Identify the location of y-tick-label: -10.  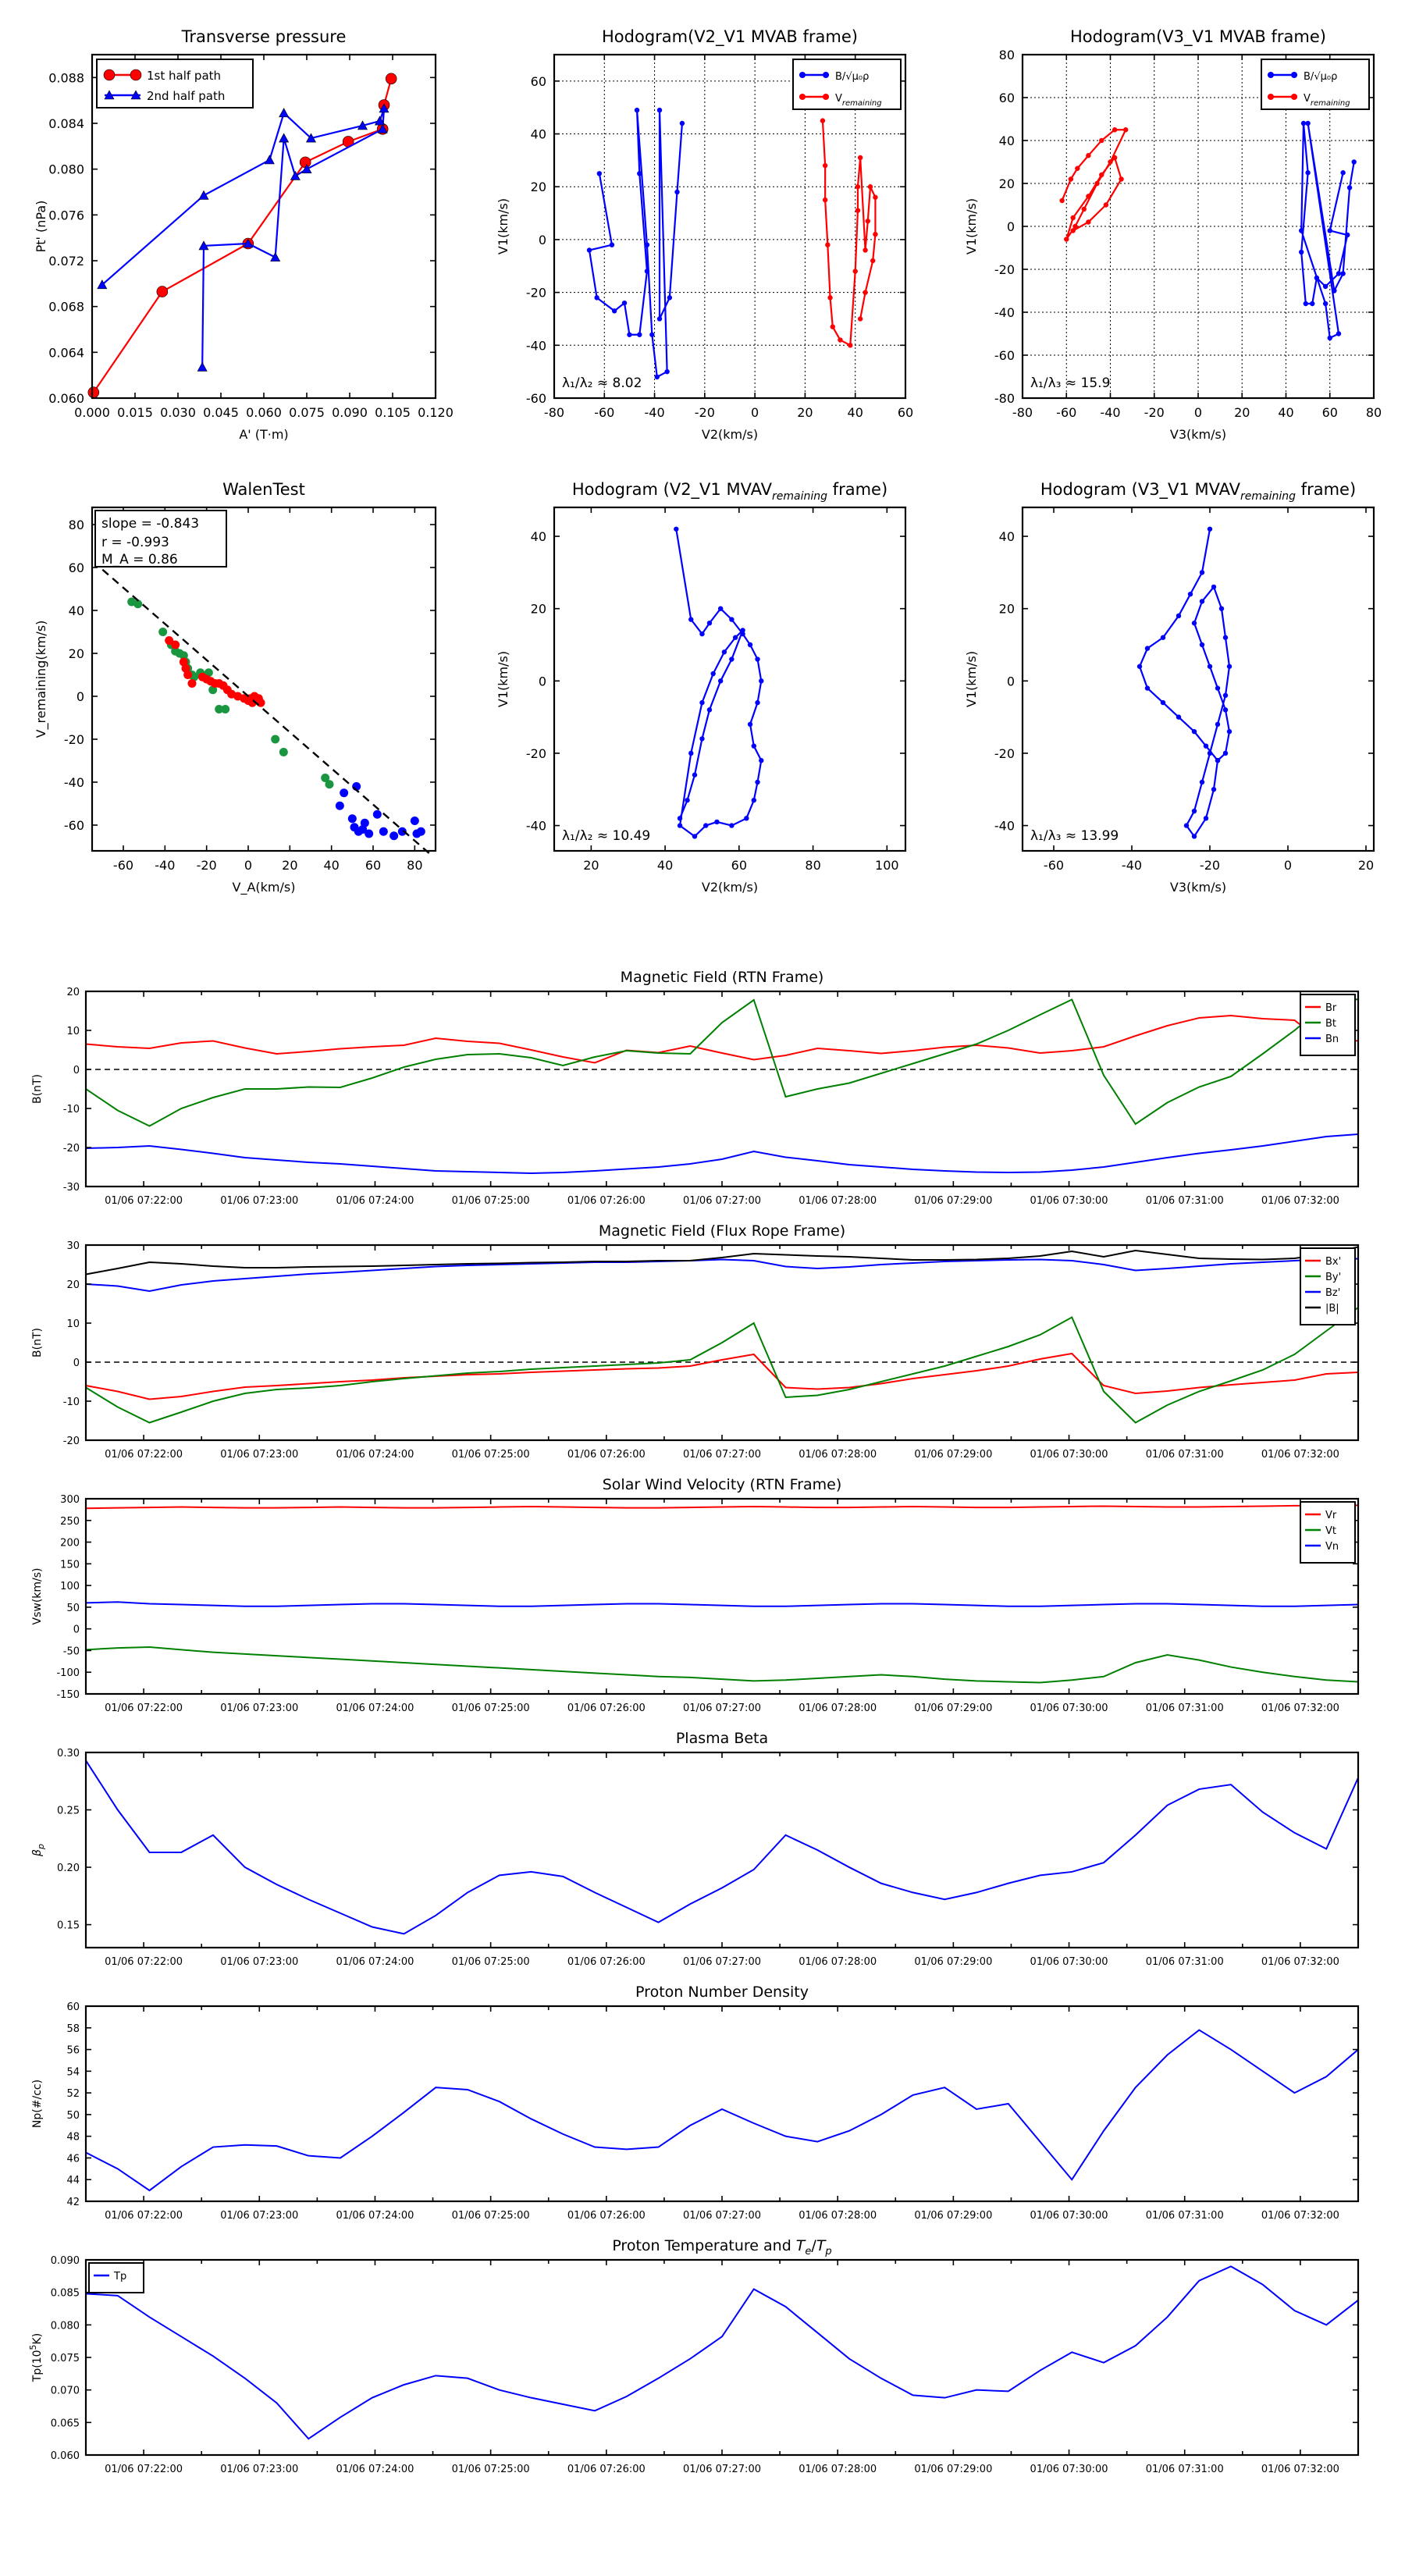
(72, 1109).